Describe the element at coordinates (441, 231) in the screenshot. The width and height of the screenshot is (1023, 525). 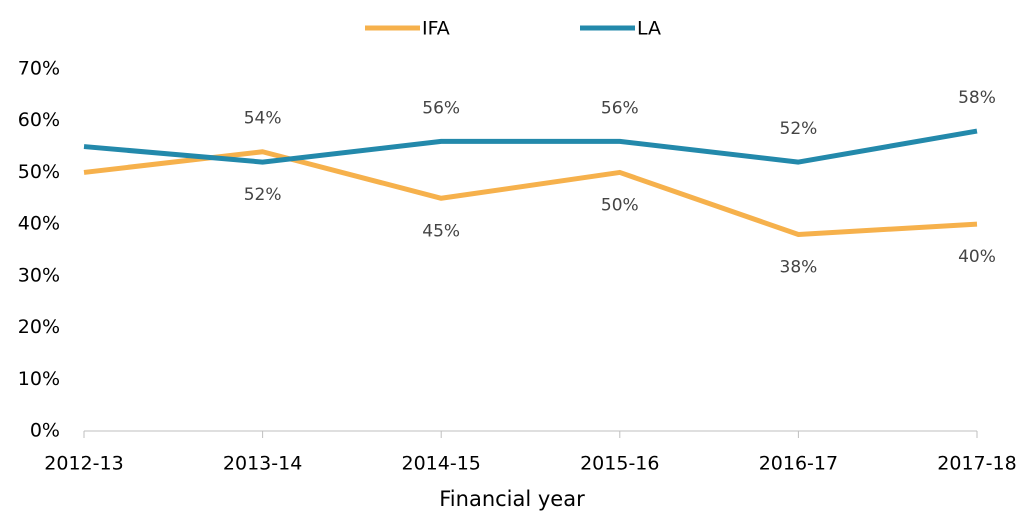
I see `data-label: 45%` at that location.